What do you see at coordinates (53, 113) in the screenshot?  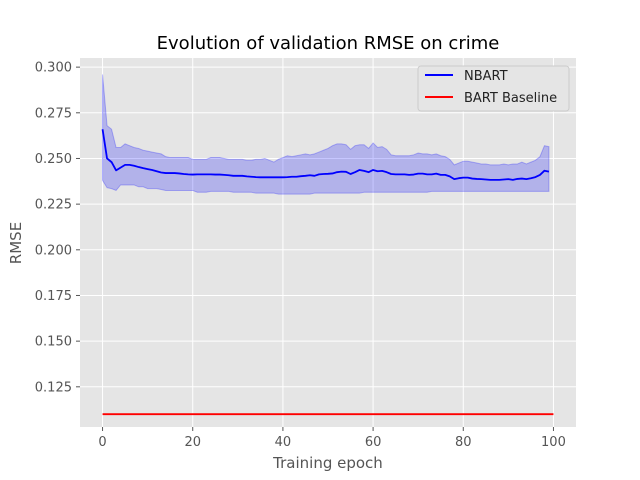 I see `y-tick-label: 0.275` at bounding box center [53, 113].